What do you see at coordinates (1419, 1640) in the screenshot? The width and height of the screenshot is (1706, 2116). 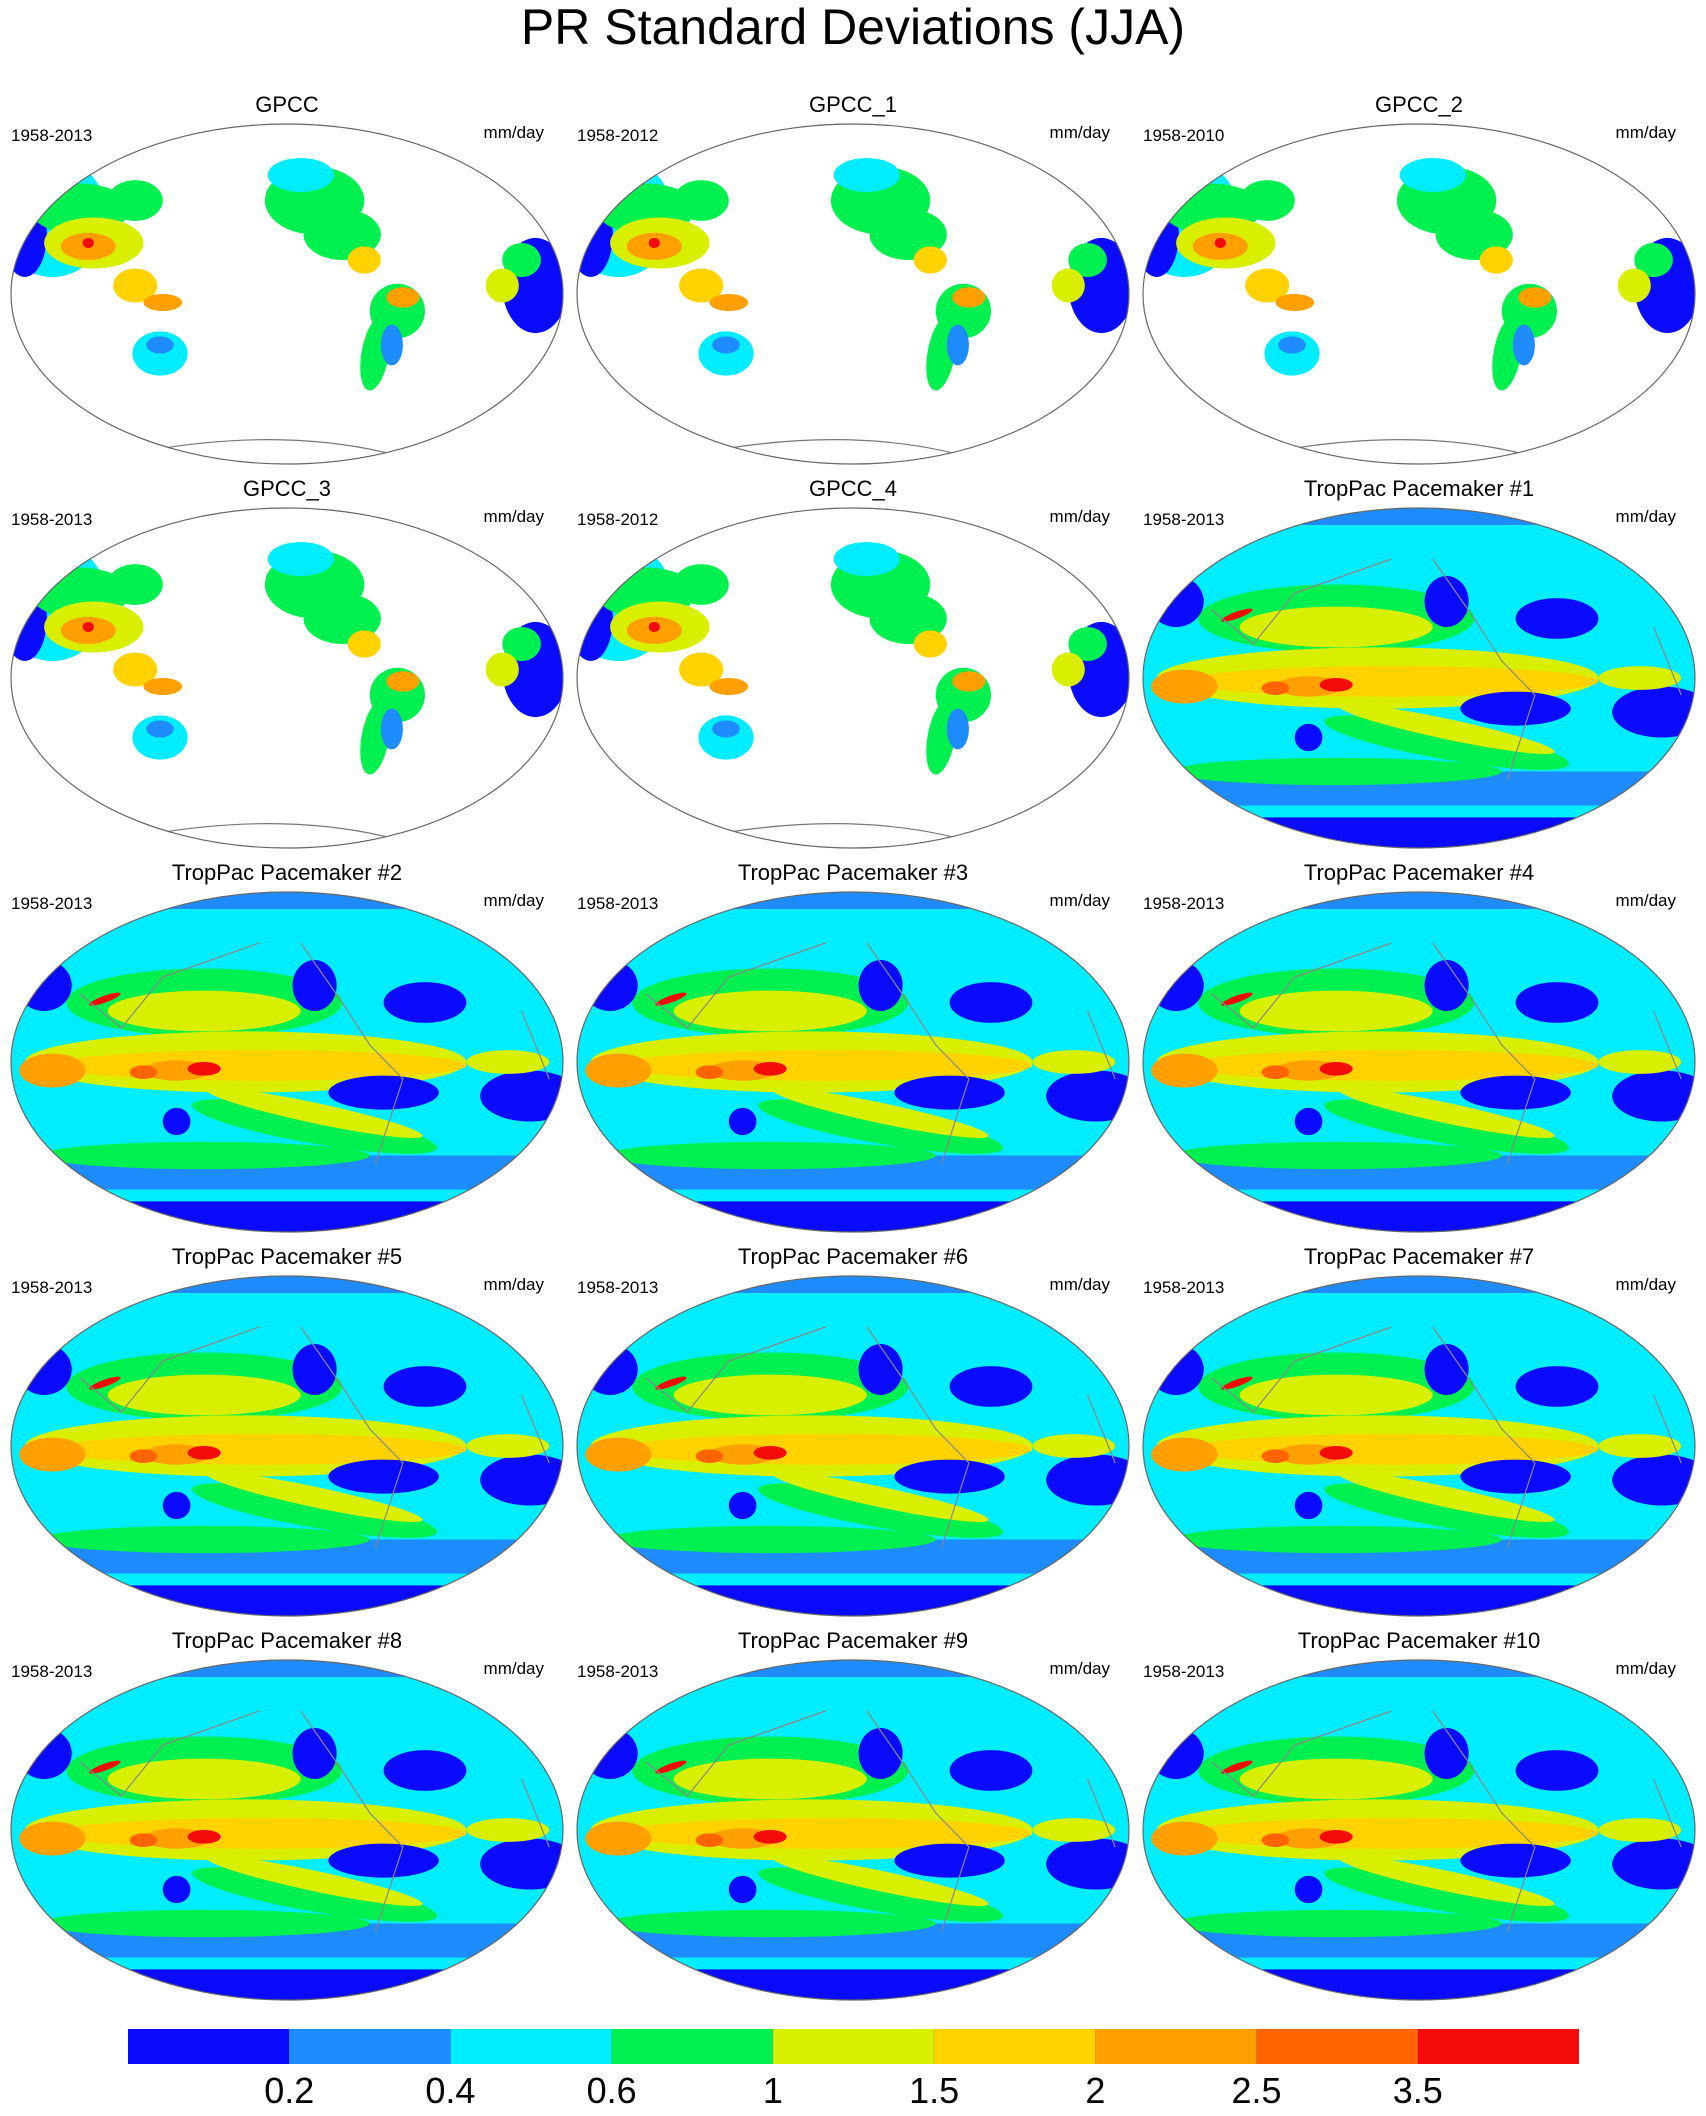 I see `panel-title: TropPac Pacemaker #10` at bounding box center [1419, 1640].